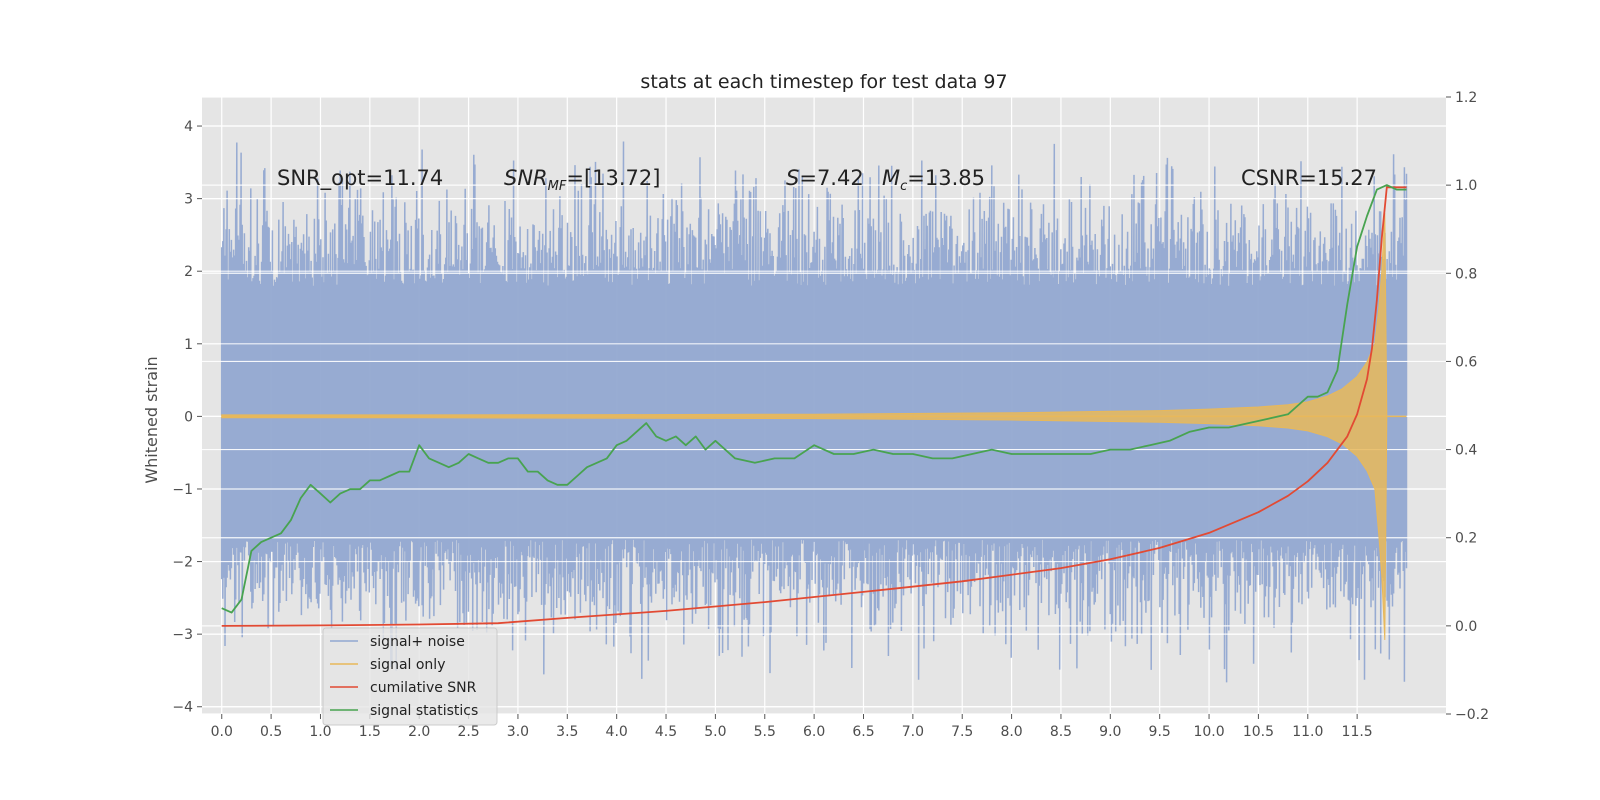 The height and width of the screenshot is (800, 1600). What do you see at coordinates (407, 665) in the screenshot?
I see `legend-label-signal-only: signal only` at bounding box center [407, 665].